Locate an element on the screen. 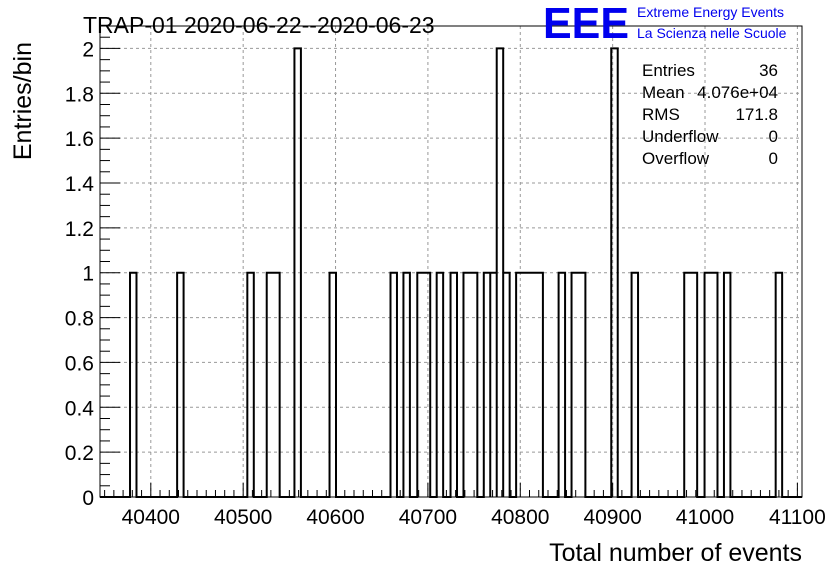 The image size is (836, 572). stats-underflow-value: 0 is located at coordinates (773, 136).